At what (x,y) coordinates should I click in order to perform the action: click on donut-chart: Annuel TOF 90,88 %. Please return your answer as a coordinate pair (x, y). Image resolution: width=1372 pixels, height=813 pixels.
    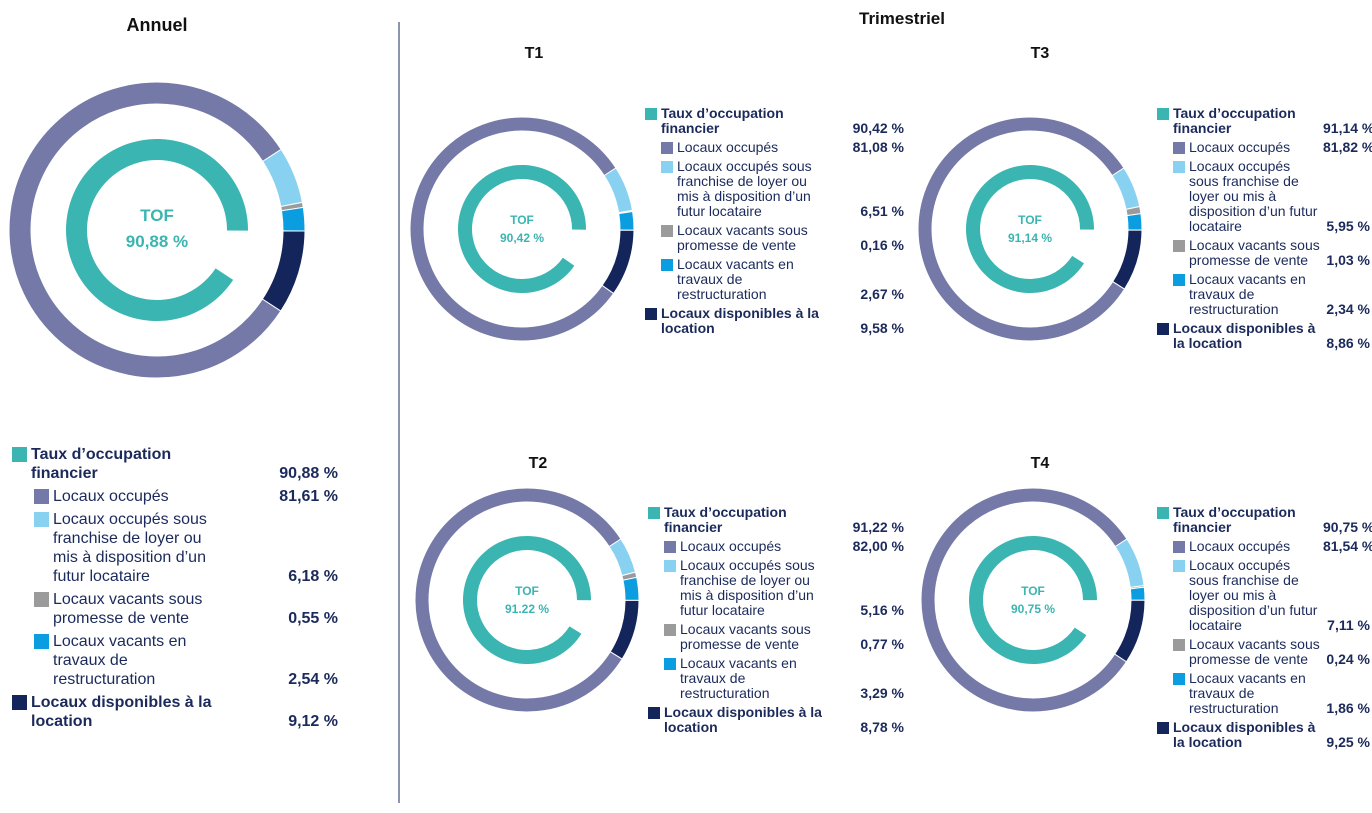
    Looking at the image, I should click on (157, 197).